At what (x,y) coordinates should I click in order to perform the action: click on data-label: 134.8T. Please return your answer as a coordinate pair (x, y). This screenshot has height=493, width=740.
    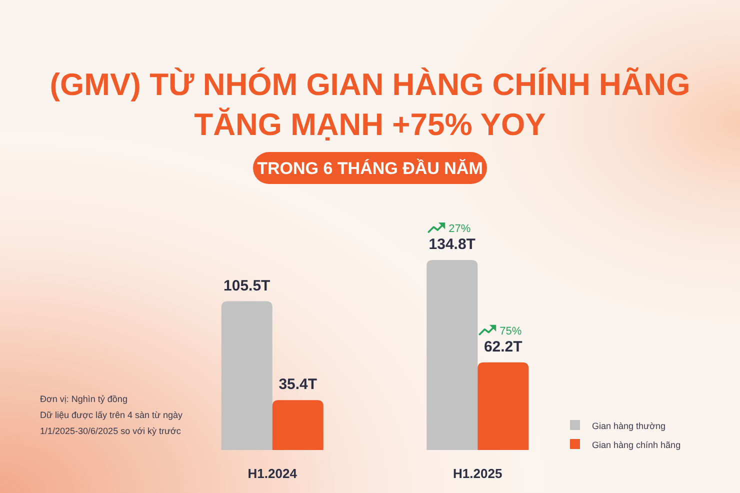
    Looking at the image, I should click on (452, 244).